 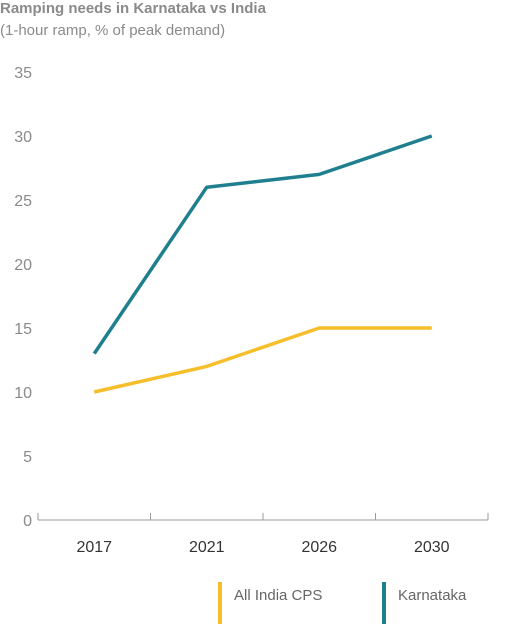 I want to click on y-tick-label: 25, so click(x=23, y=201).